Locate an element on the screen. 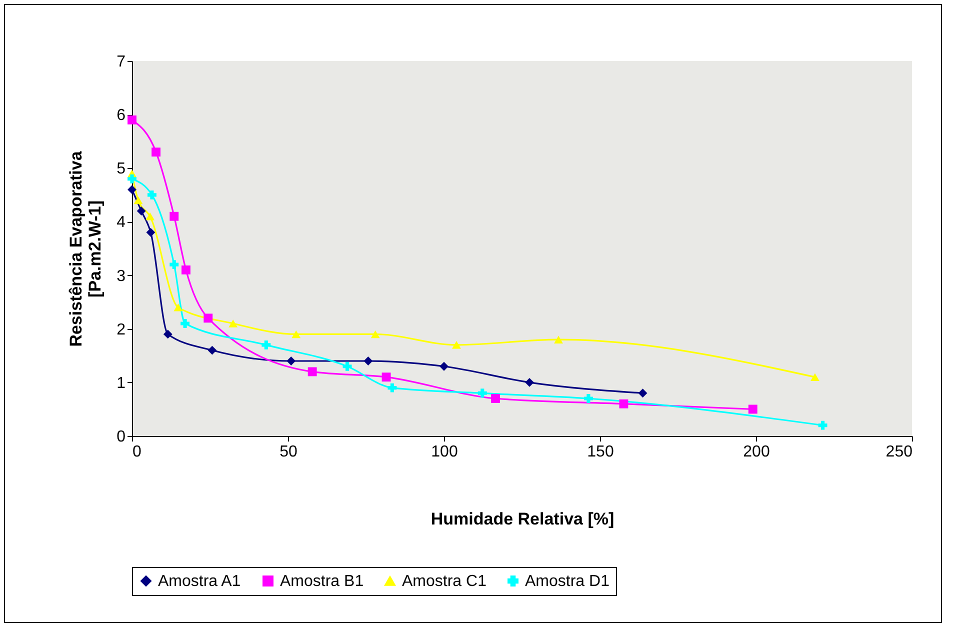 The image size is (976, 626). y-tick-label: 2 is located at coordinates (121, 329).